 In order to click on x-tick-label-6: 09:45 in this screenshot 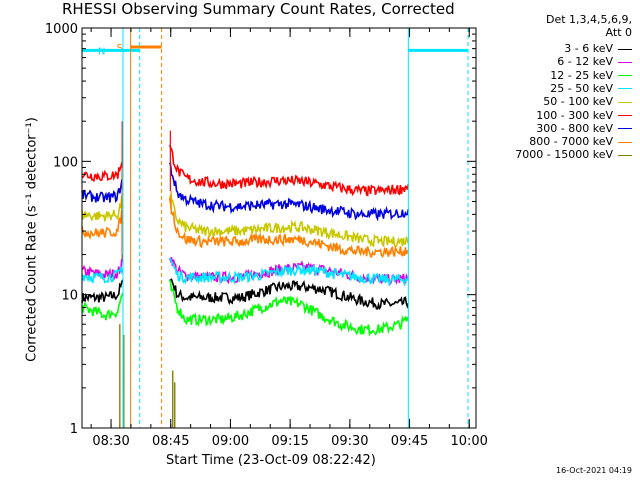, I will do `click(409, 441)`.